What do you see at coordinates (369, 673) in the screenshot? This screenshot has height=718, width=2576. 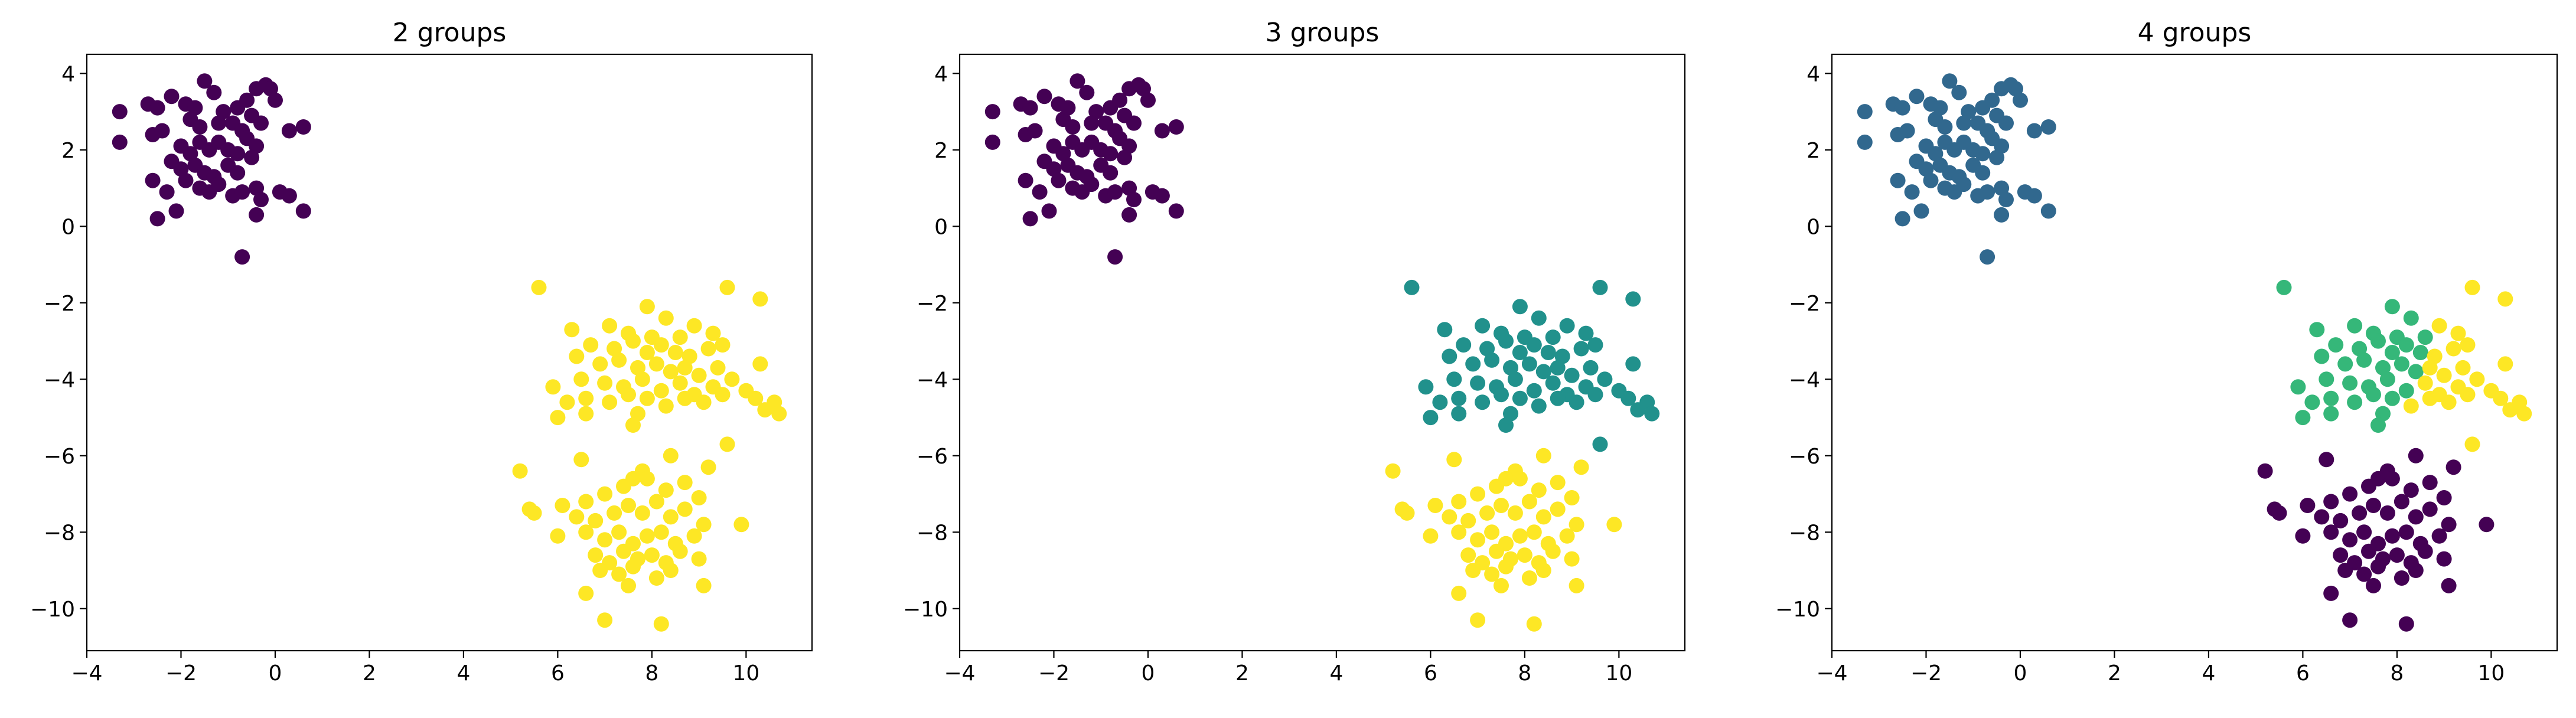 I see `x-tick-label: 2` at bounding box center [369, 673].